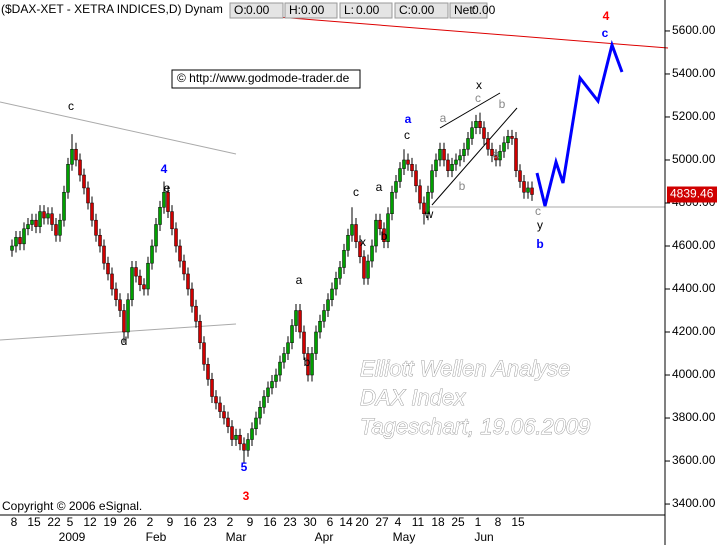 This screenshot has width=720, height=545. Describe the element at coordinates (694, 159) in the screenshot. I see `y-tick-label: 5000.00` at that location.